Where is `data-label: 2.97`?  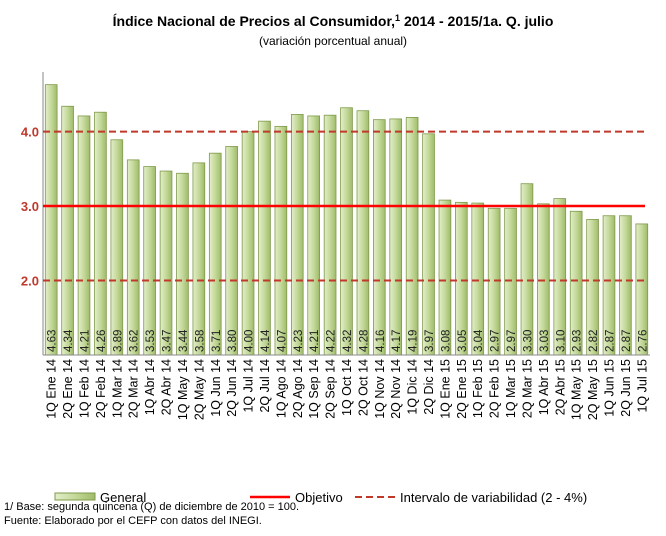
data-label: 2.97 is located at coordinates (512, 341).